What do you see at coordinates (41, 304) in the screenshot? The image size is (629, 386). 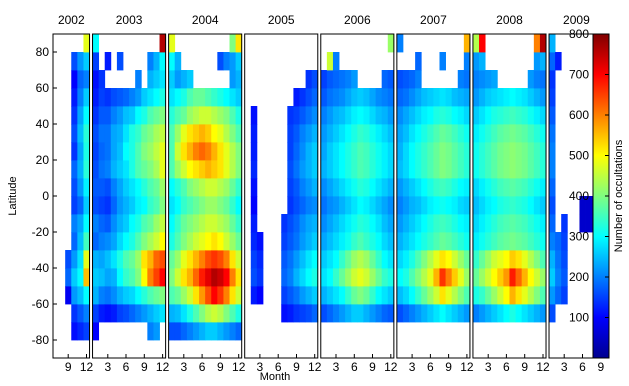 I see `y-tick-label: -60` at bounding box center [41, 304].